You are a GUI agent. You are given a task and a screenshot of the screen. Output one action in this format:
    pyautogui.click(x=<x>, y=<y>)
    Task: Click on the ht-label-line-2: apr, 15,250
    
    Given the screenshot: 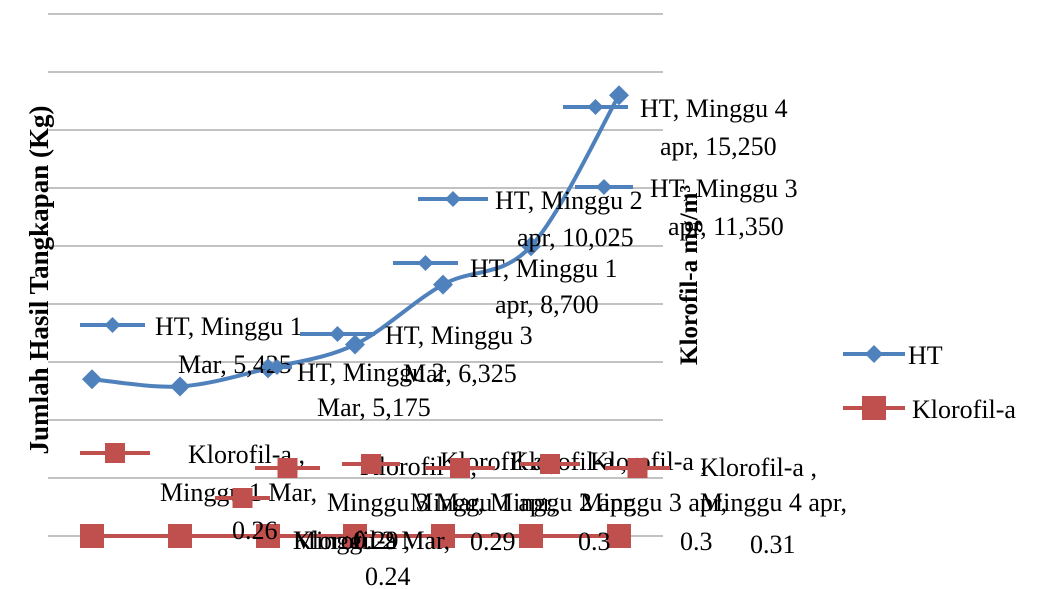 What is the action you would take?
    pyautogui.click(x=718, y=146)
    